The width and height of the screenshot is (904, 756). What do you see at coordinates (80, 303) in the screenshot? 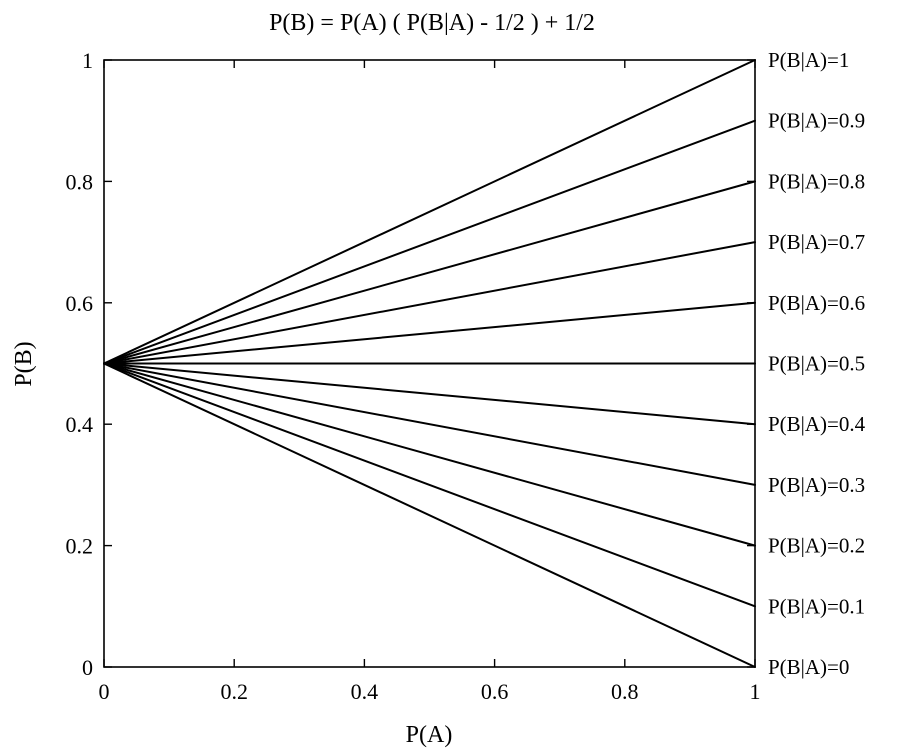
I see `y-tick-label: 0.6` at bounding box center [80, 303].